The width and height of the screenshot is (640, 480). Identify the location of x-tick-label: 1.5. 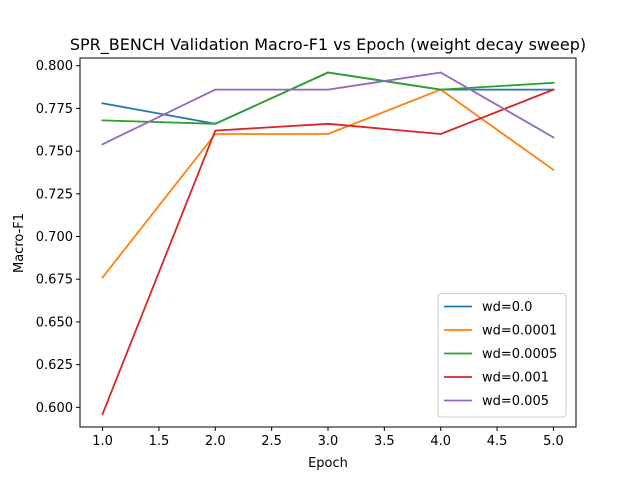
(159, 441).